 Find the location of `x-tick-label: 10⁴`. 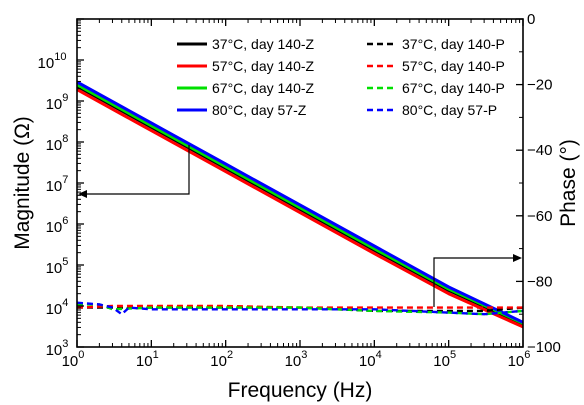

x-tick-label: 10⁴ is located at coordinates (370, 359).